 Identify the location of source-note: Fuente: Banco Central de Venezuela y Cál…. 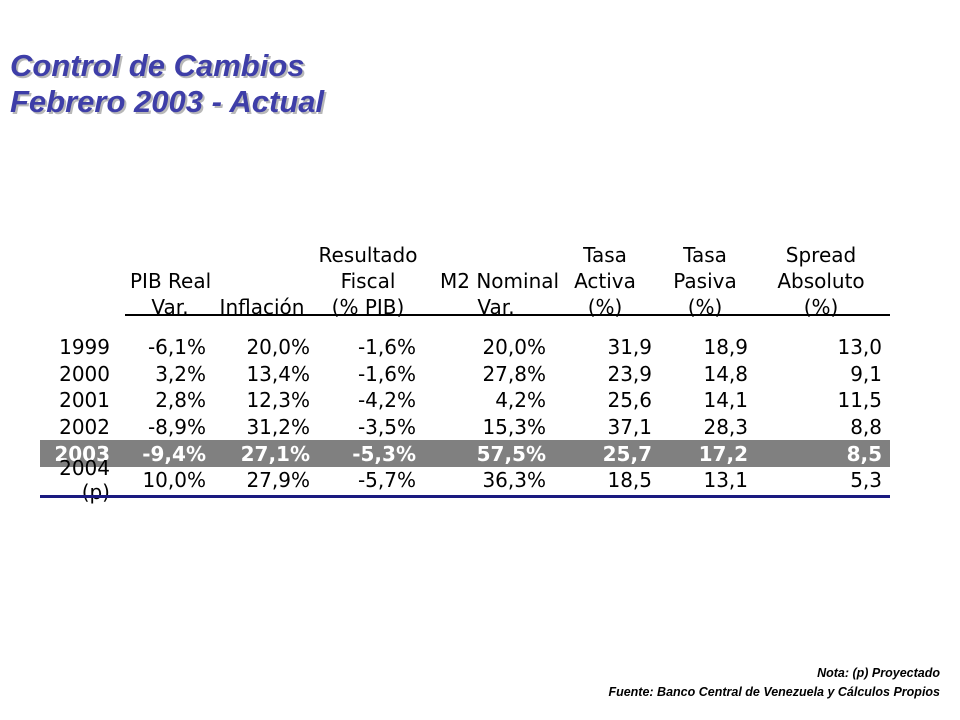
(774, 692).